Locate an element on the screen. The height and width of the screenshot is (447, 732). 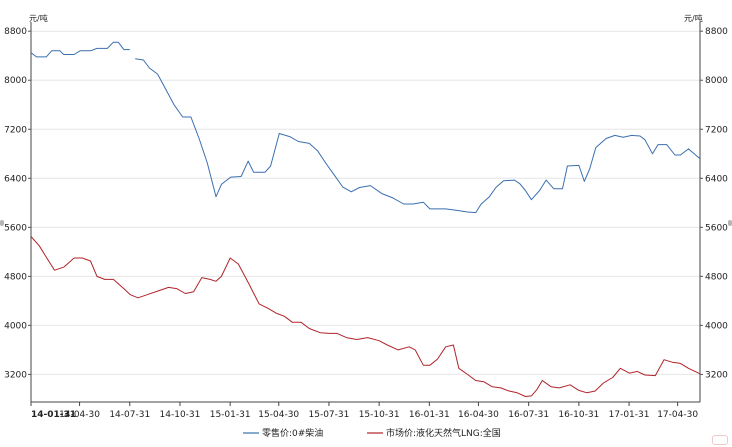
x-tick-label: 16-04-30 is located at coordinates (478, 415).